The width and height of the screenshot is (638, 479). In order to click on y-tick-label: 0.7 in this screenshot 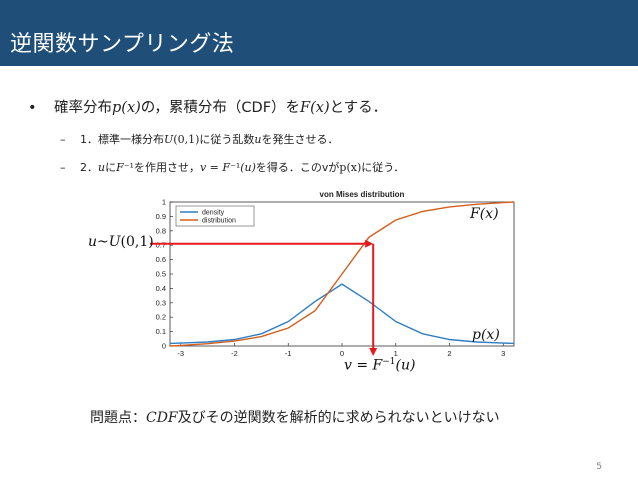, I will do `click(161, 245)`.